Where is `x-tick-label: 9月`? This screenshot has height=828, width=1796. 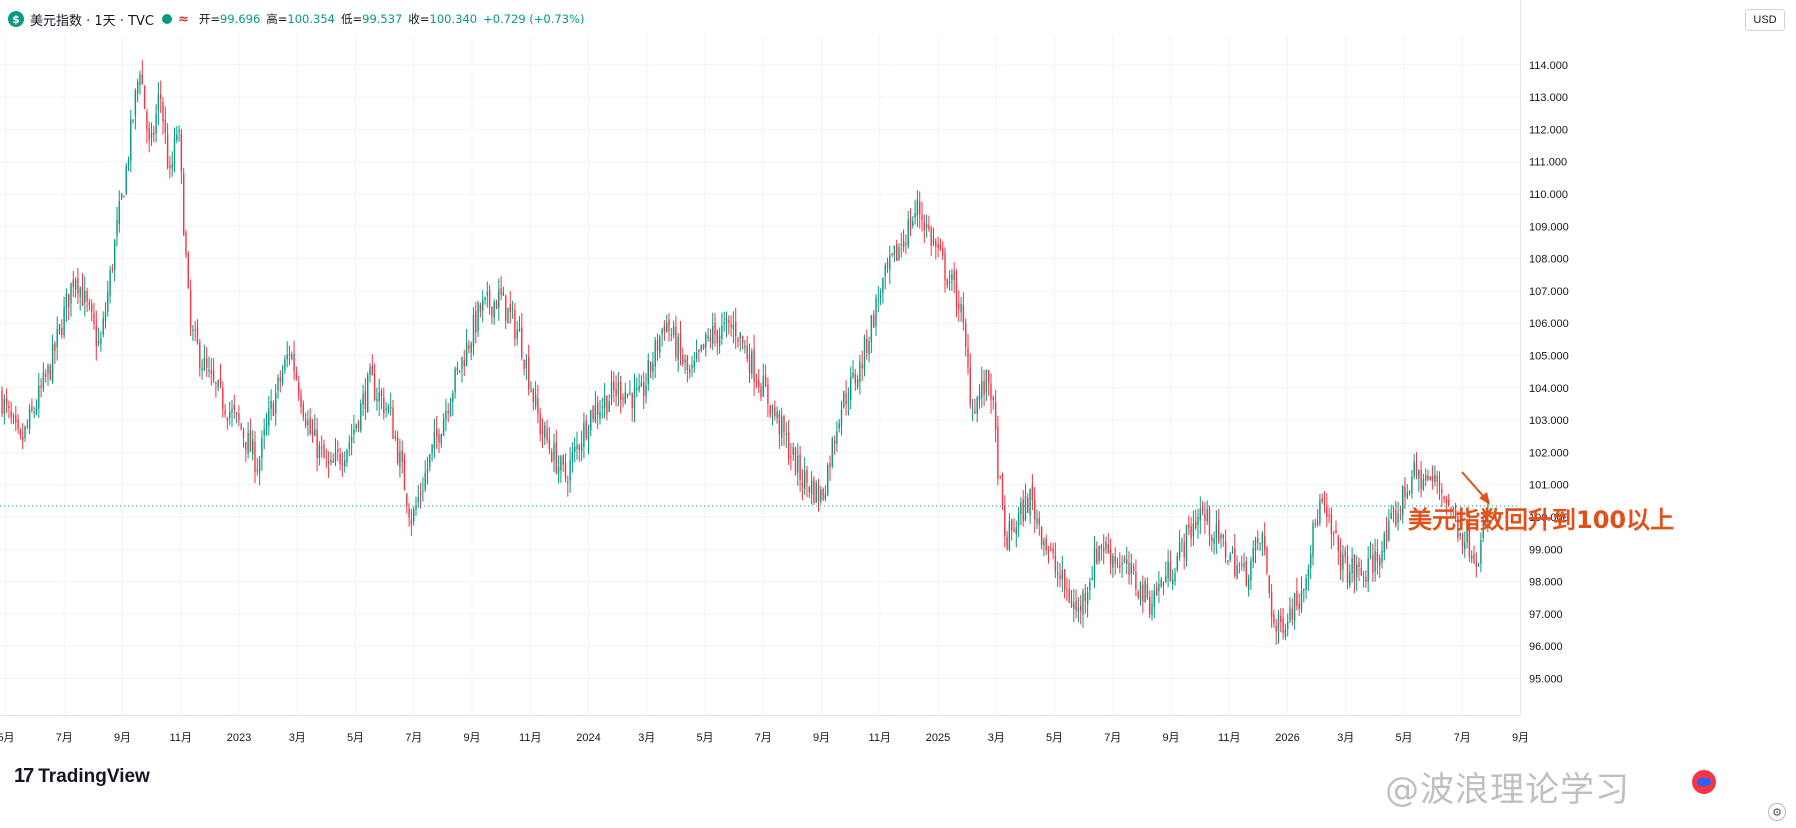 x-tick-label: 9月 is located at coordinates (821, 738).